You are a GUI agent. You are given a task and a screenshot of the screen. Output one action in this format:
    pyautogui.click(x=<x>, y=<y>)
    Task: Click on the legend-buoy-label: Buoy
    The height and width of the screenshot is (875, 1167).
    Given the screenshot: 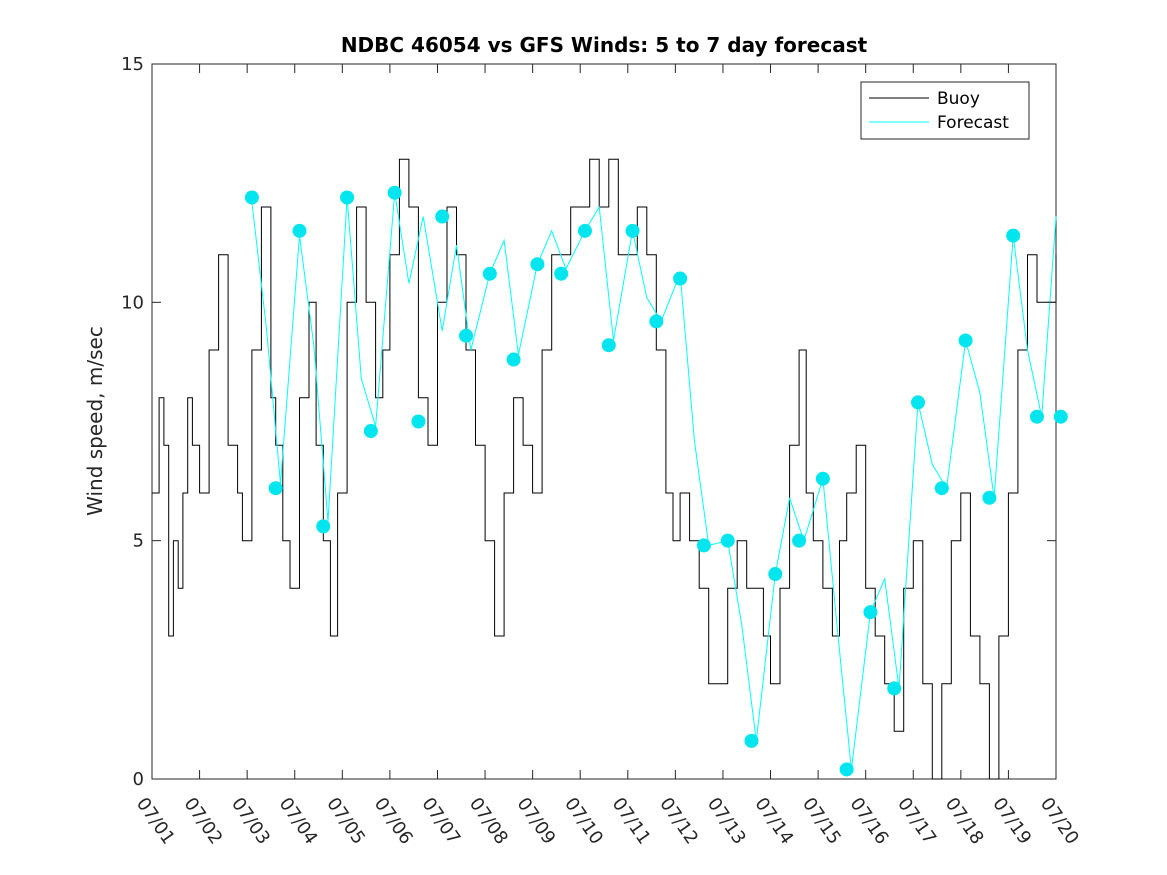 What is the action you would take?
    pyautogui.click(x=958, y=99)
    